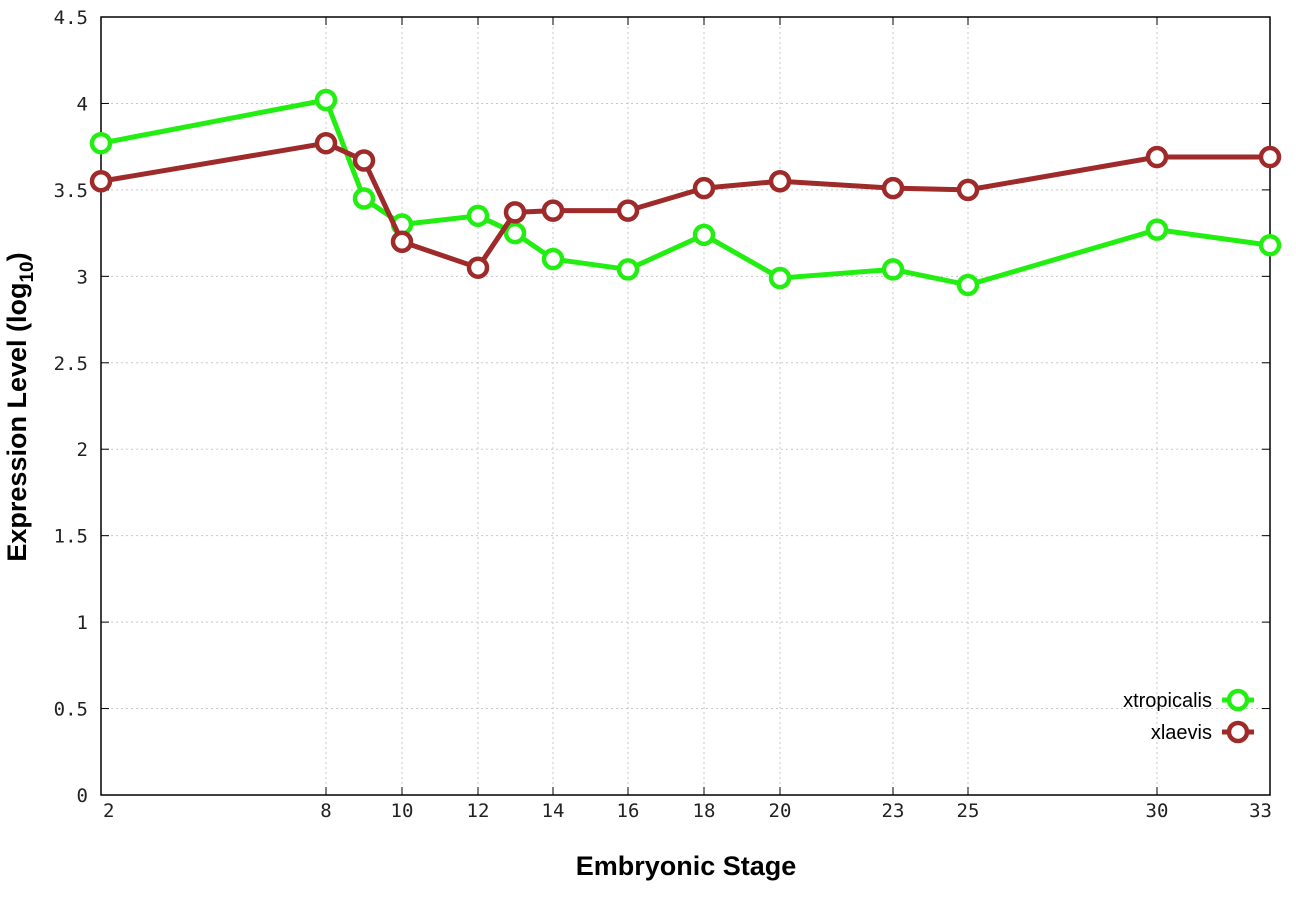 The height and width of the screenshot is (907, 1296). I want to click on x-tick-label: 25, so click(968, 811).